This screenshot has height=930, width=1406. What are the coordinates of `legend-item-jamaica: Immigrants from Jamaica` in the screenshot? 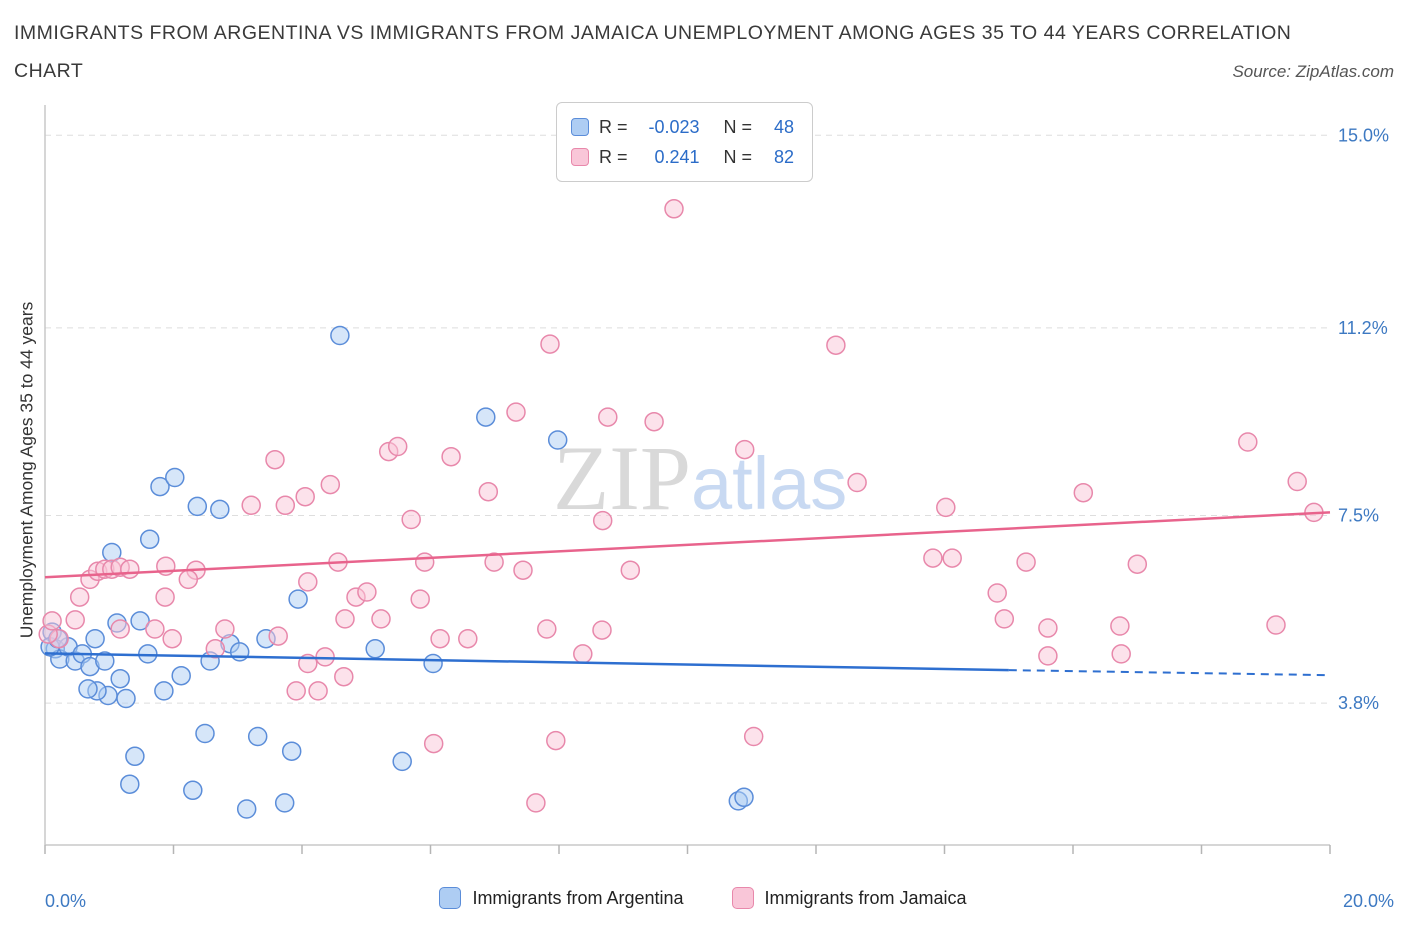 It's located at (849, 898).